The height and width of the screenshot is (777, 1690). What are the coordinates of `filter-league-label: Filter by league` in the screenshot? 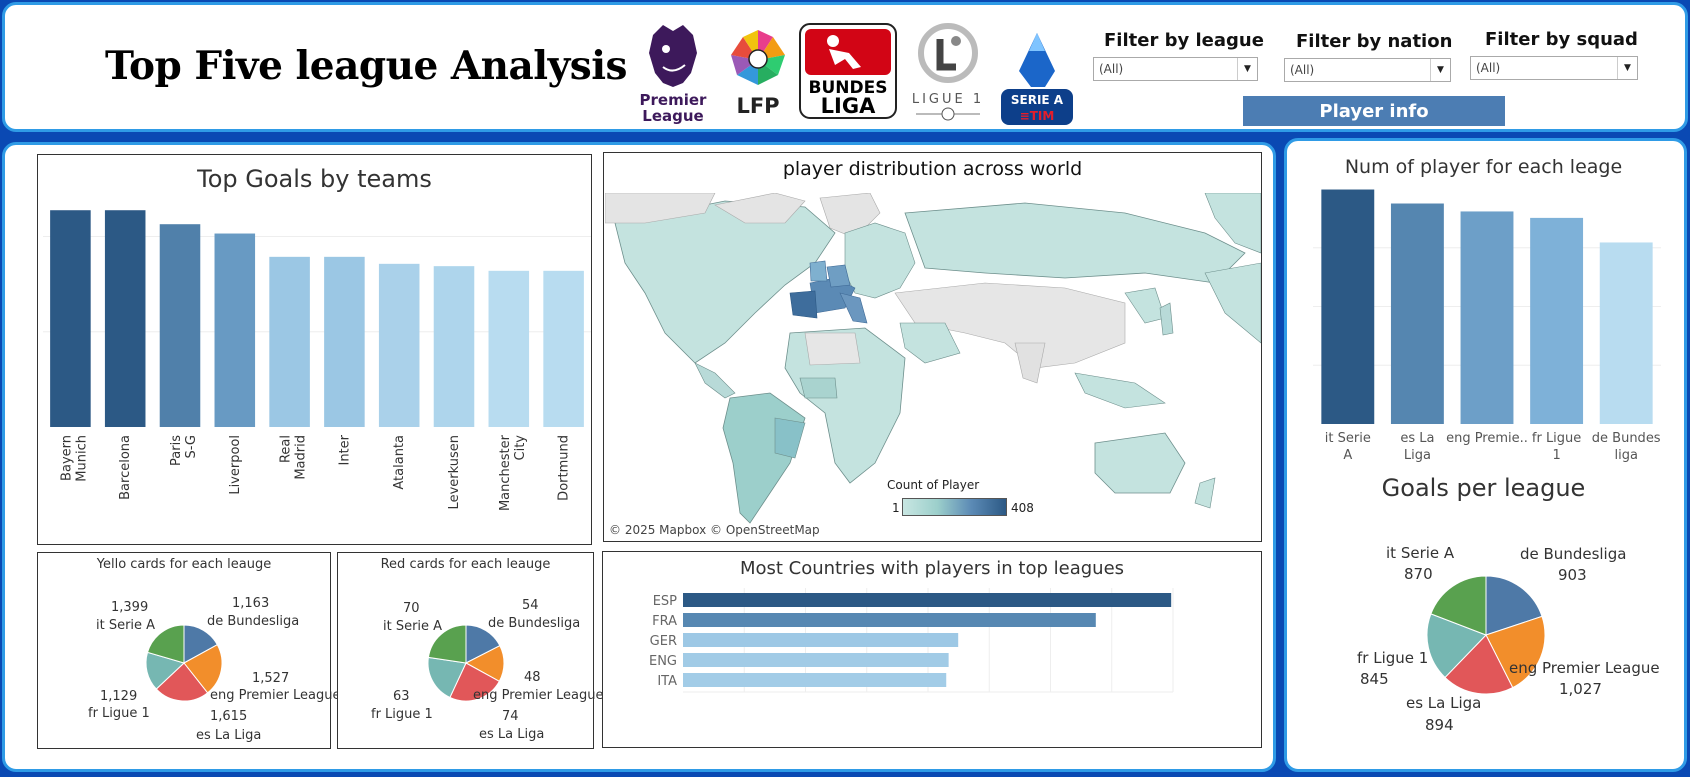 It's located at (1184, 40).